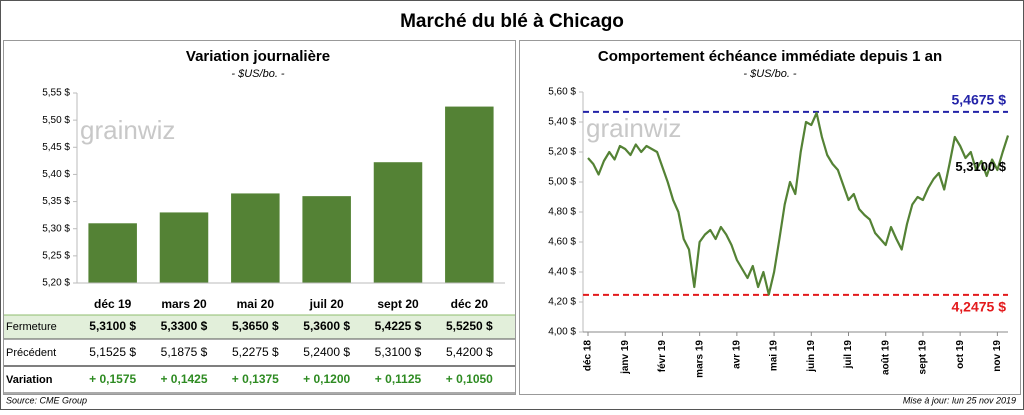  I want to click on table-cell: 5,5250 $, so click(469, 326).